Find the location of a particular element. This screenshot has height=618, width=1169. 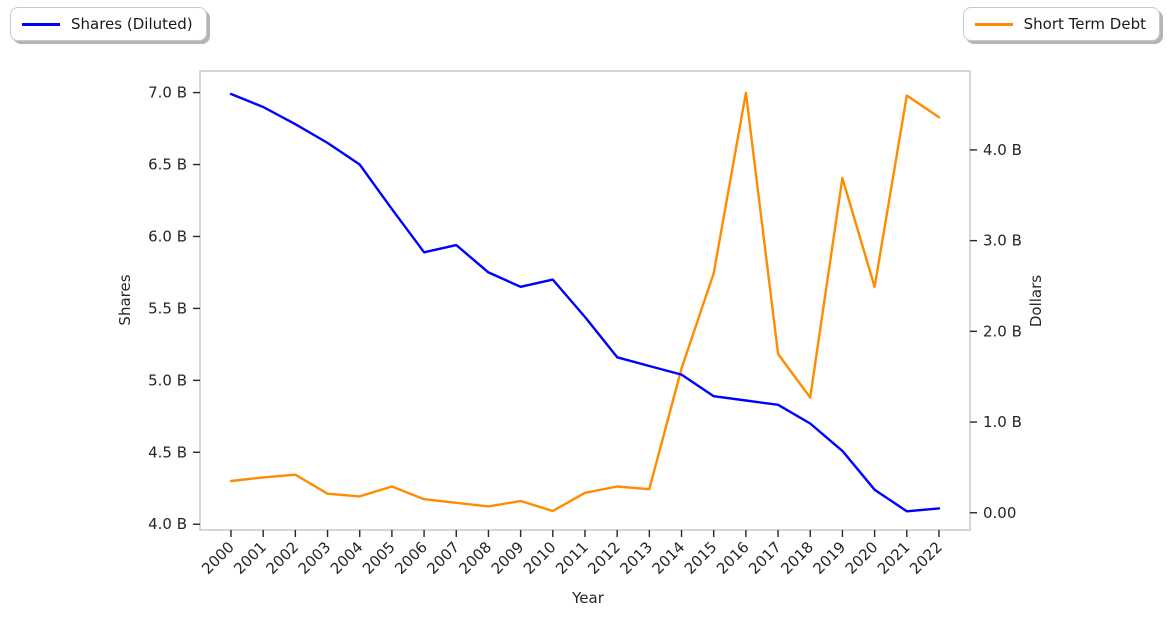

legend-debt: Short Term Debt is located at coordinates (1061, 24).